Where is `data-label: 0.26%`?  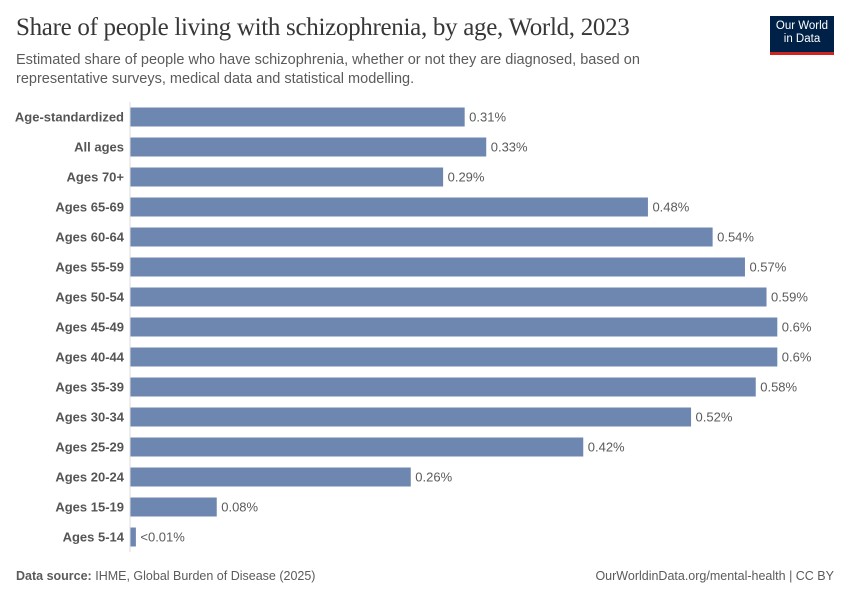 data-label: 0.26% is located at coordinates (433, 477).